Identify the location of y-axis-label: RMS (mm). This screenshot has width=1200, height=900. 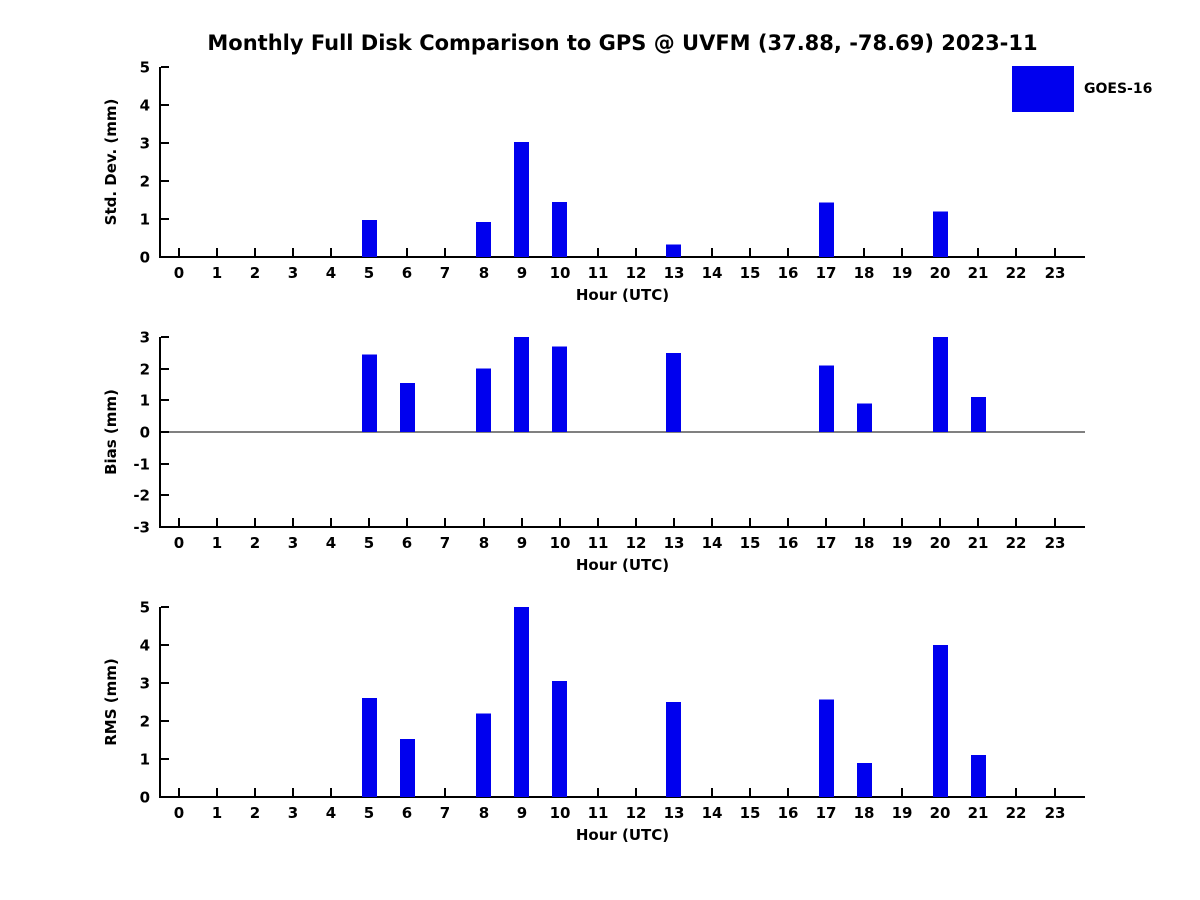
(111, 701).